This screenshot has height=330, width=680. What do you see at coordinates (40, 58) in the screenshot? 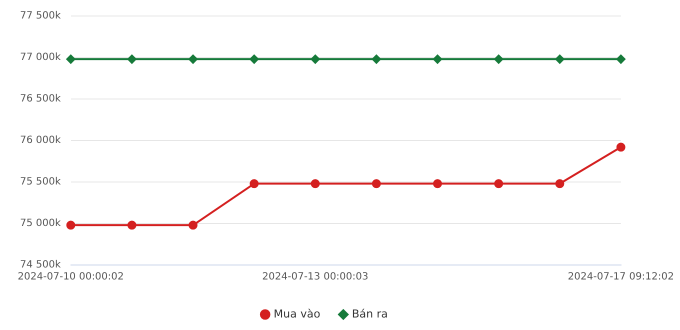
I see `y-tick-label: 77 000k` at bounding box center [40, 58].